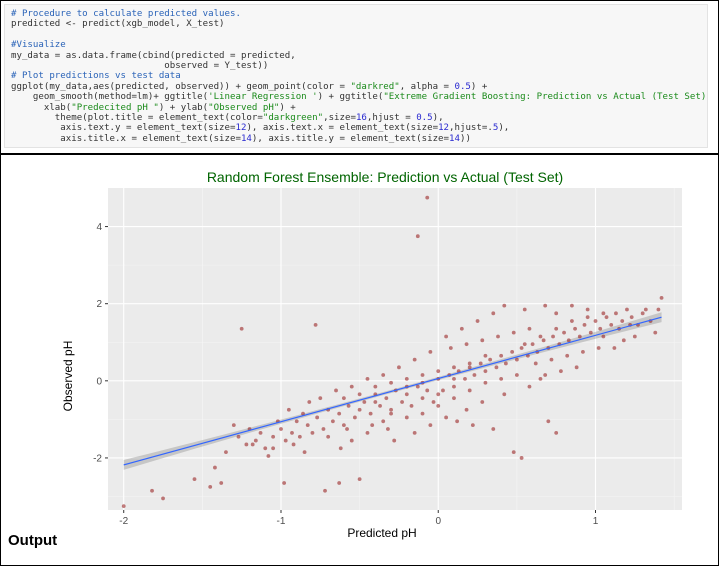  I want to click on code-line: observed = Y_test)), so click(356, 66).